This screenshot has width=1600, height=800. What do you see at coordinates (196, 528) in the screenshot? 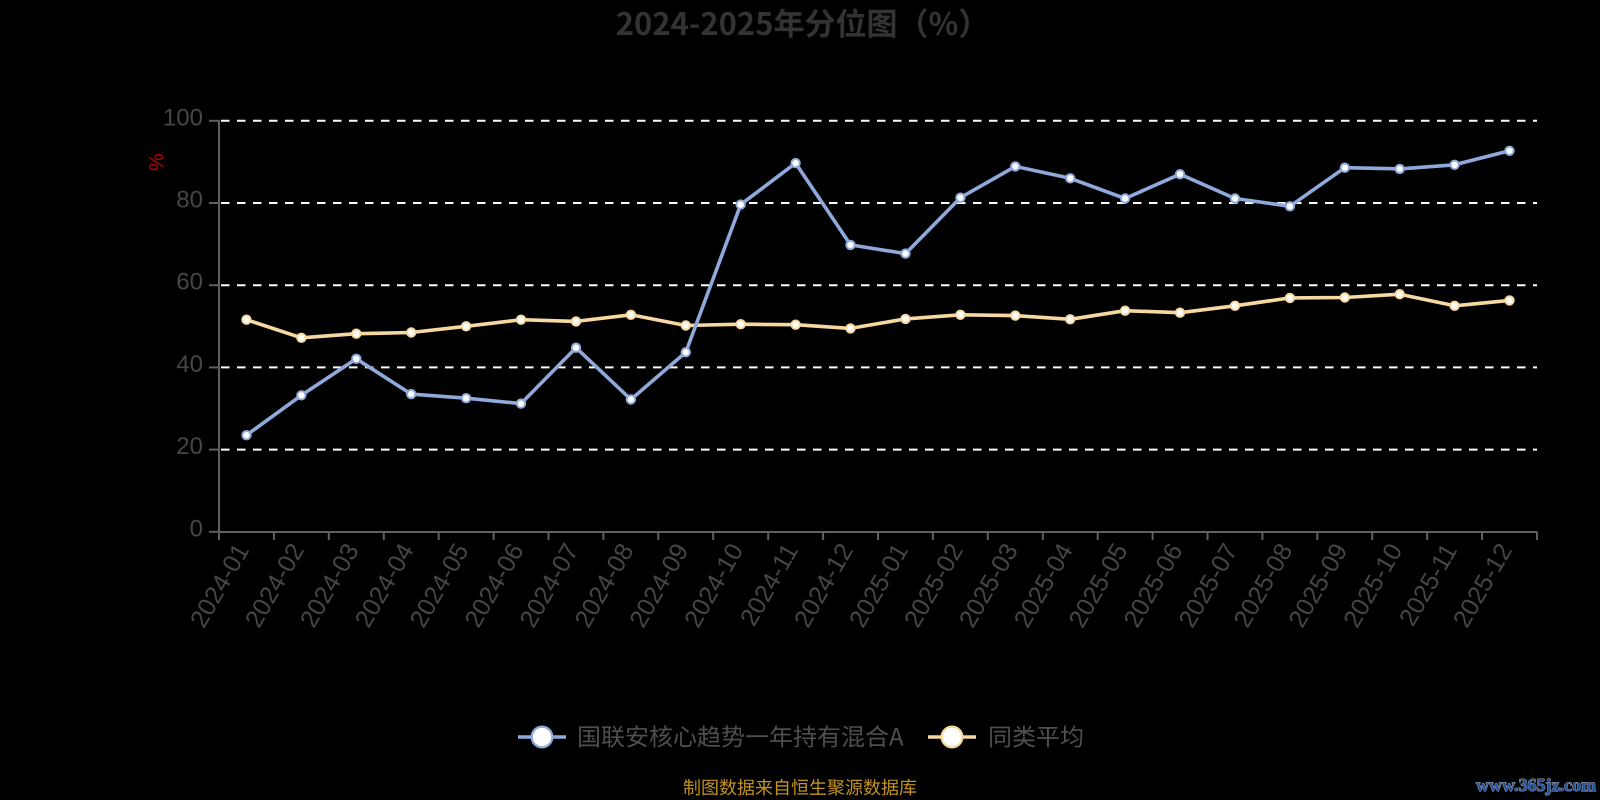
I see `svg-text: 0` at bounding box center [196, 528].